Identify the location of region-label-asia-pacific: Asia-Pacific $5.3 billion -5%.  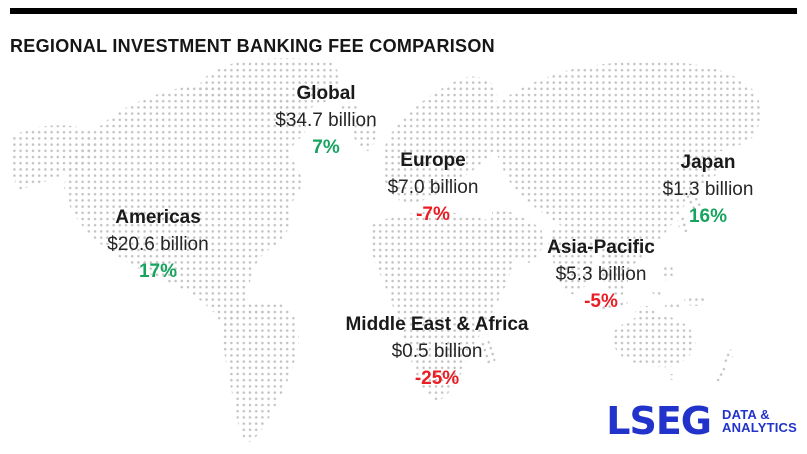
(601, 274).